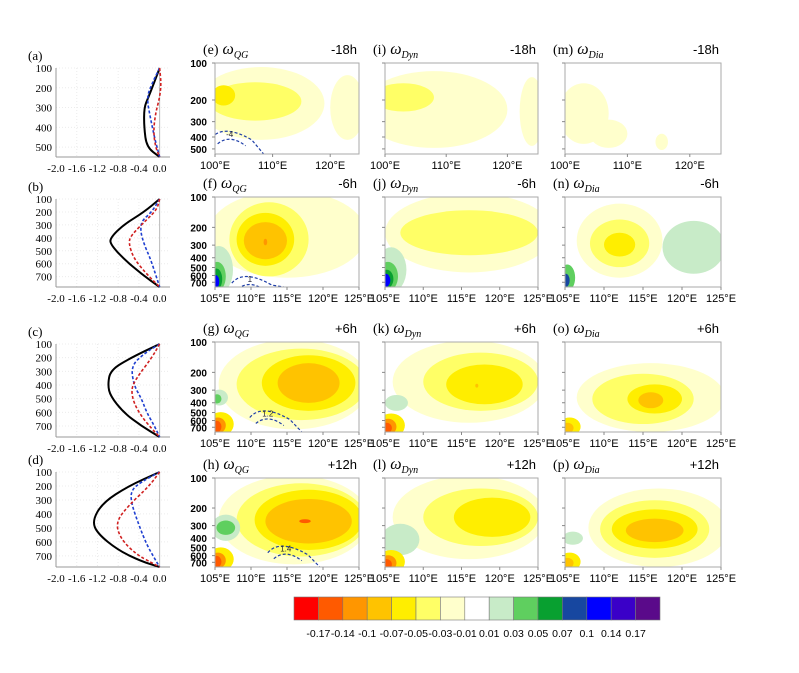  What do you see at coordinates (210, 184) in the screenshot?
I see `panel-label: (f)` at bounding box center [210, 184].